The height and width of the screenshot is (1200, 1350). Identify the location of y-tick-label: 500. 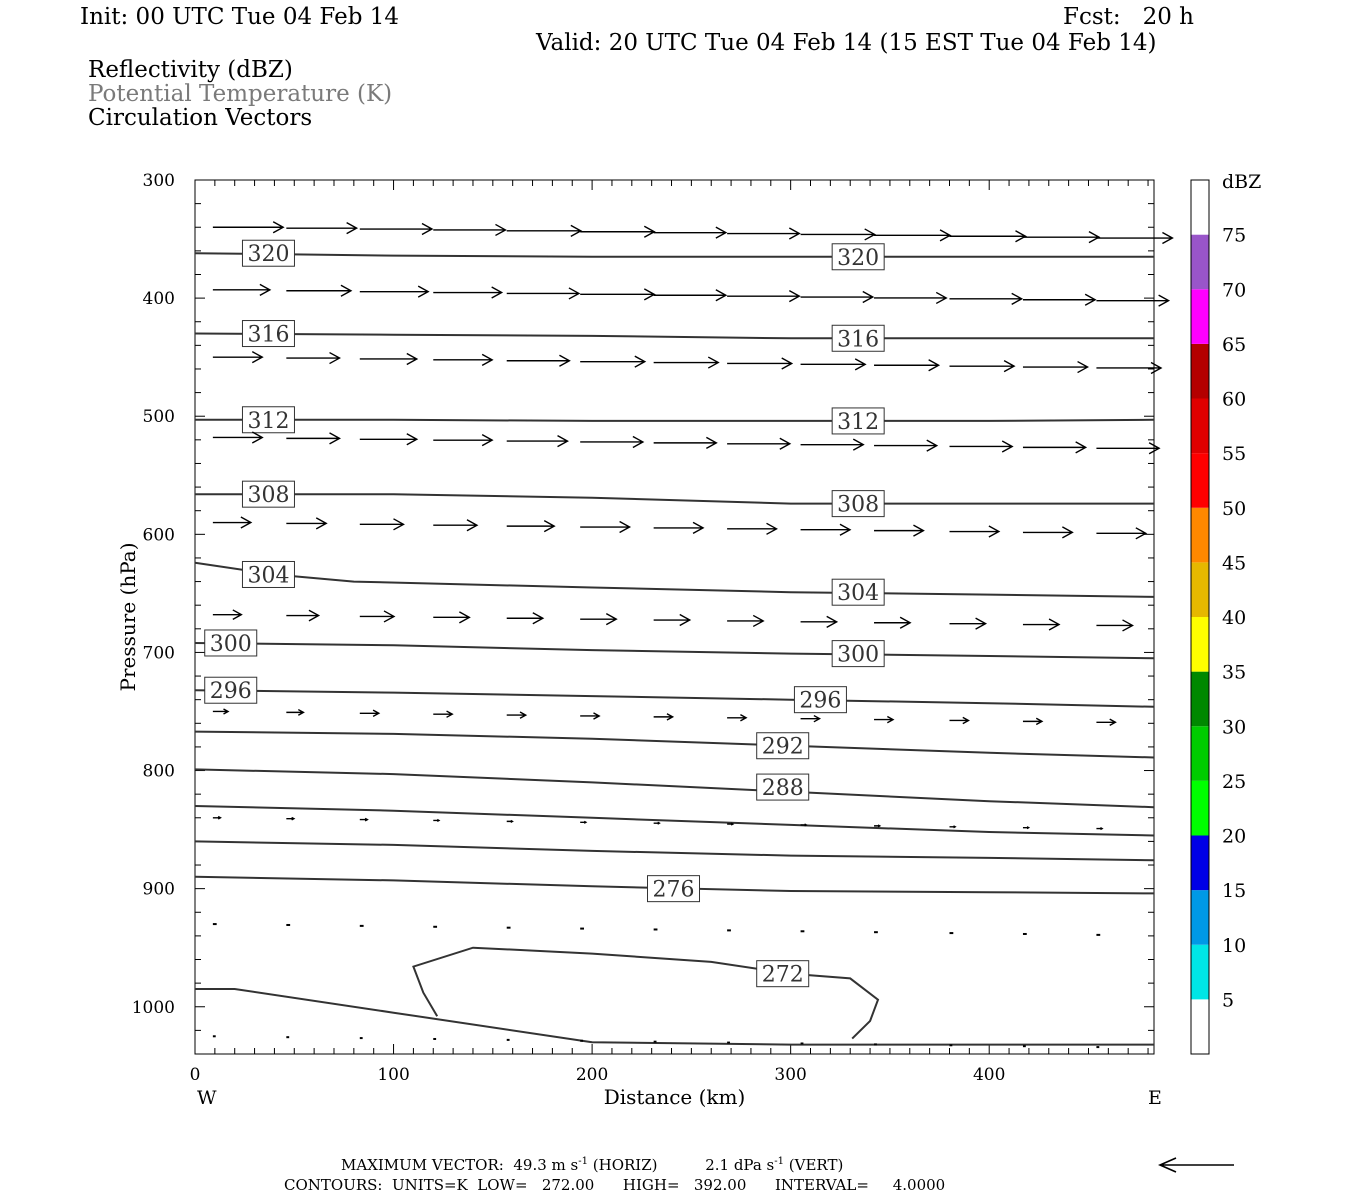
(159, 417).